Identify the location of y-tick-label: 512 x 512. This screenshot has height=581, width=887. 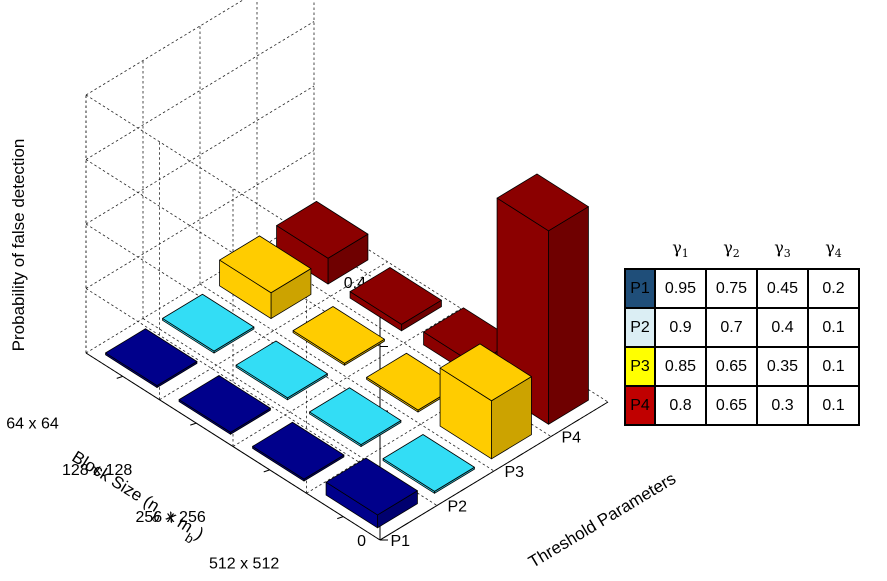
(244, 564).